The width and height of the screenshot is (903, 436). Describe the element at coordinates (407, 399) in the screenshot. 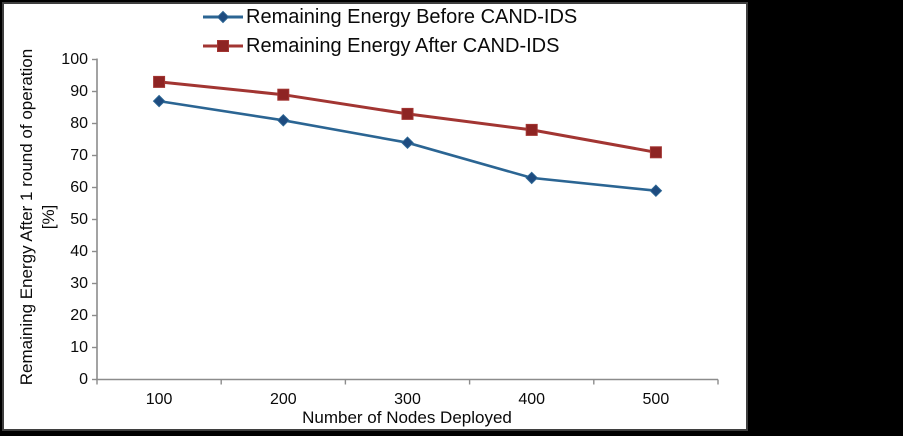

I see `x-tick-label: 300` at that location.